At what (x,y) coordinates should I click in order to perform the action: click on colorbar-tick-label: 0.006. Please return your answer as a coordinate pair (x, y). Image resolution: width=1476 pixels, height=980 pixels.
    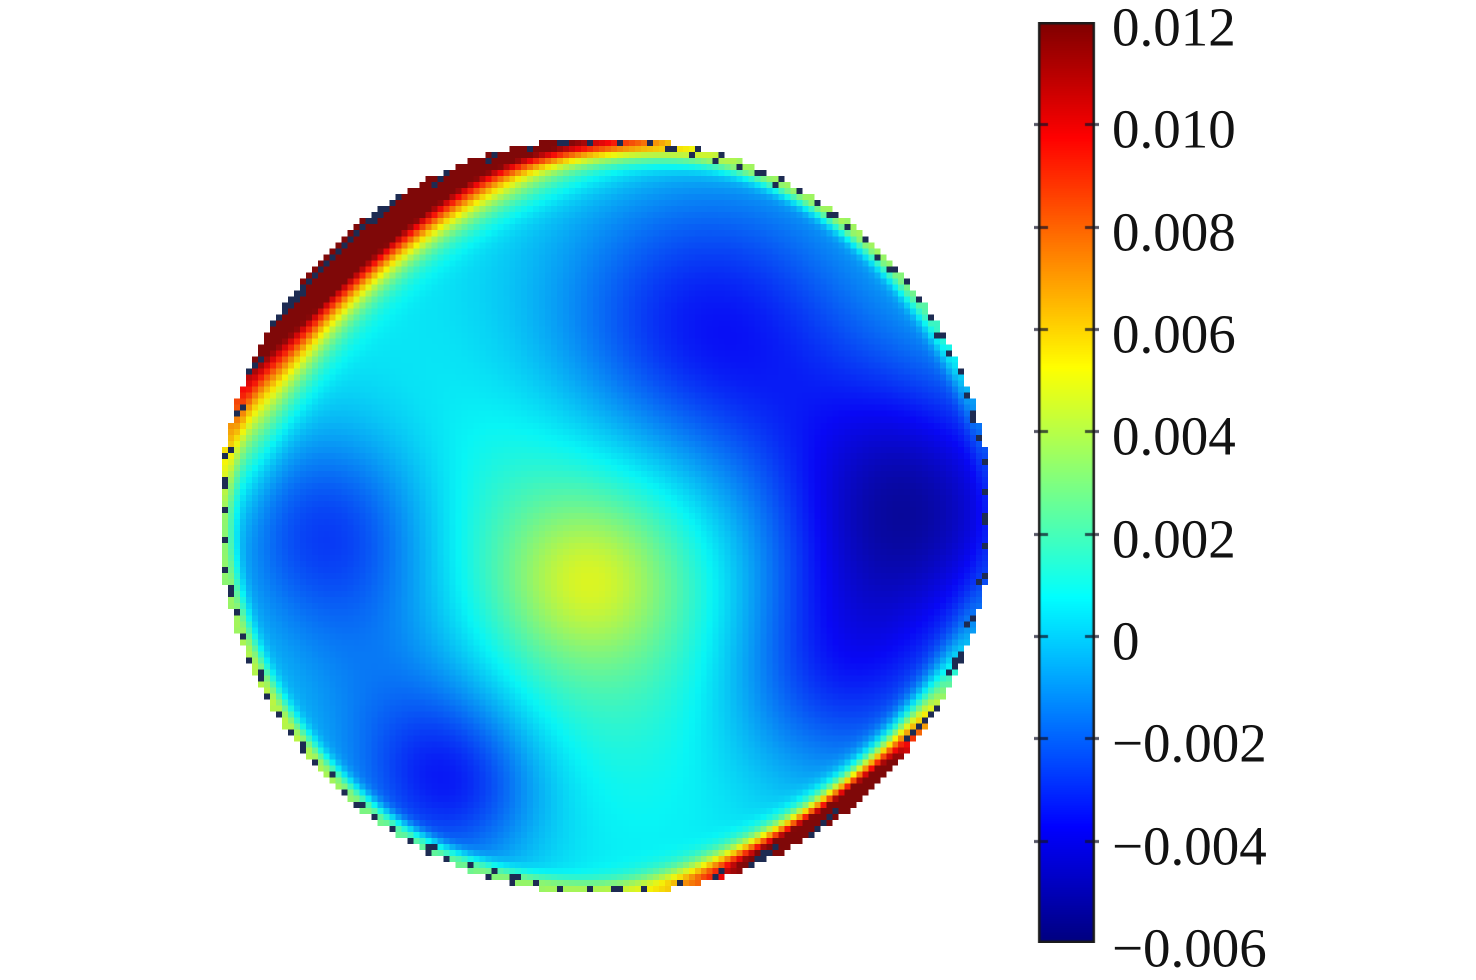
    Looking at the image, I should click on (1174, 334).